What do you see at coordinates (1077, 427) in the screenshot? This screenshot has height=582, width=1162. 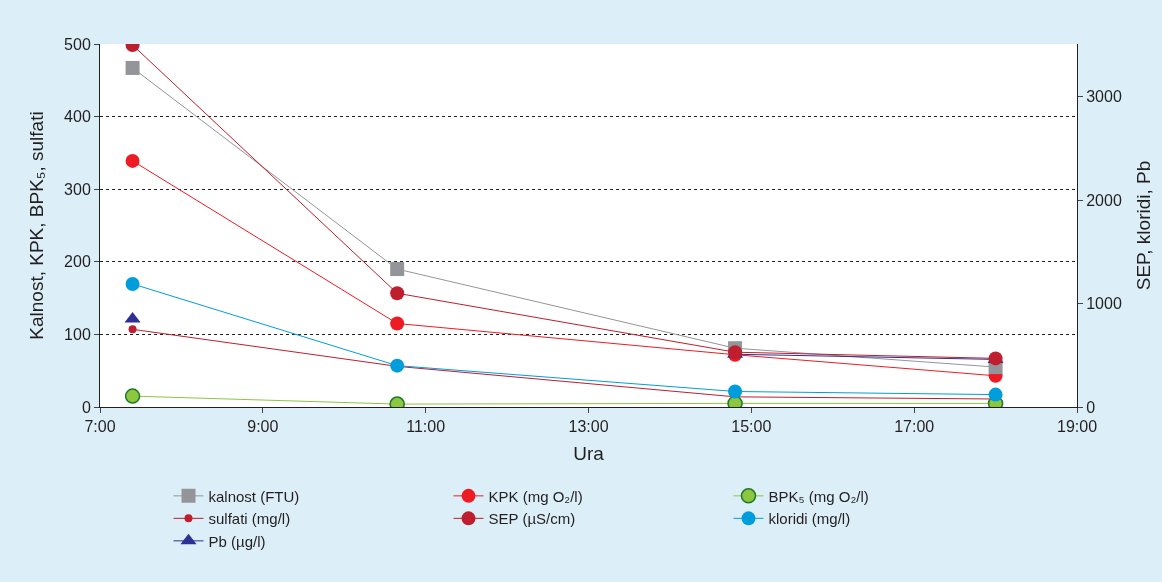 I see `x-tick-label: 19:00` at bounding box center [1077, 427].